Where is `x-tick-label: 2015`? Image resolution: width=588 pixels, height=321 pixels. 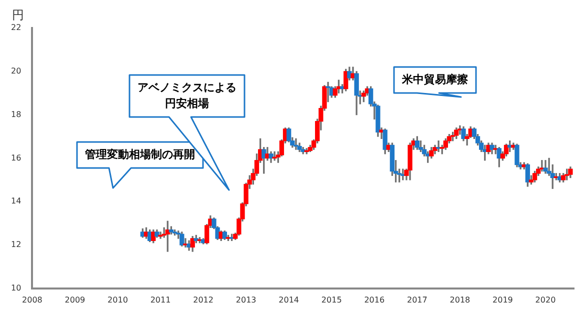
x-tick-label: 2015 is located at coordinates (331, 299).